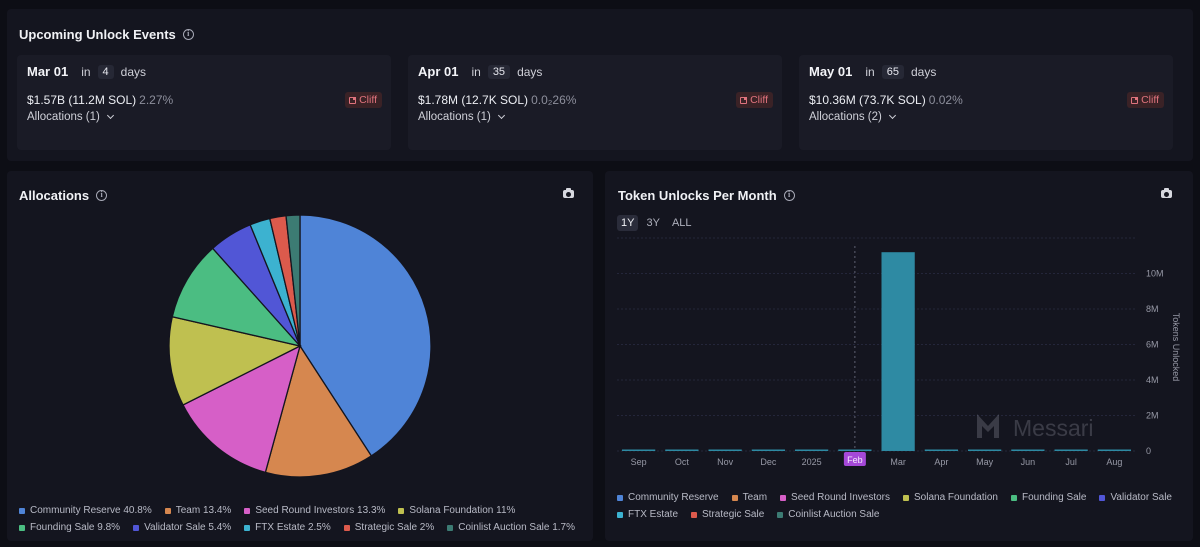 The height and width of the screenshot is (547, 1200). Describe the element at coordinates (462, 510) in the screenshot. I see `legend-label: Solana Foundation 11%` at that location.